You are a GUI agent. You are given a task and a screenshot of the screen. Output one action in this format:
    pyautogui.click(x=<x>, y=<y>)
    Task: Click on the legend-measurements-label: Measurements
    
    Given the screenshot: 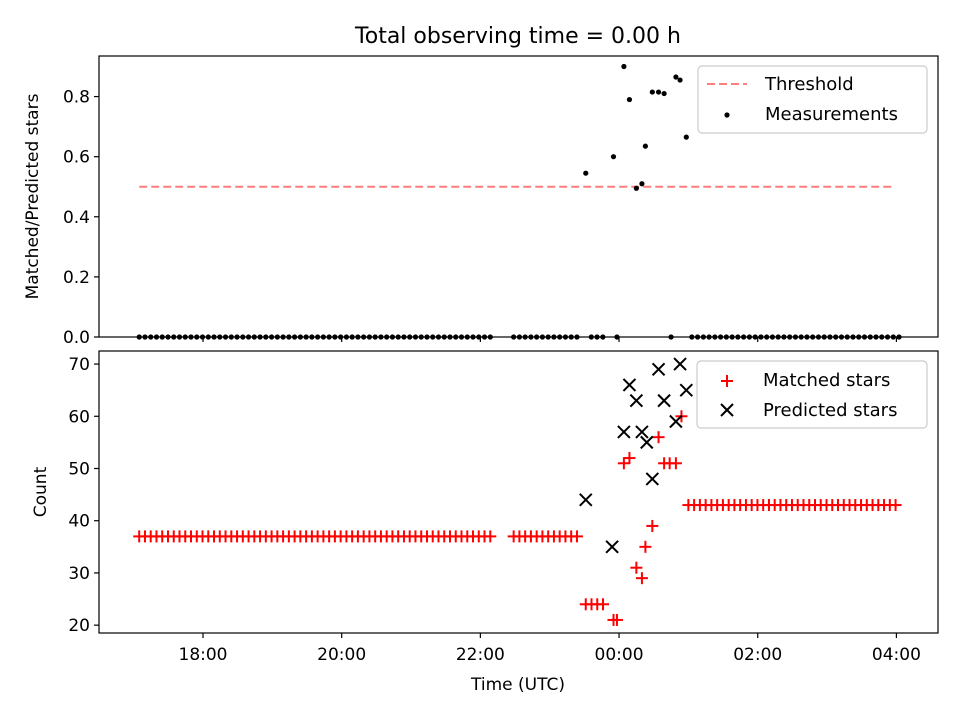 What is the action you would take?
    pyautogui.click(x=831, y=114)
    